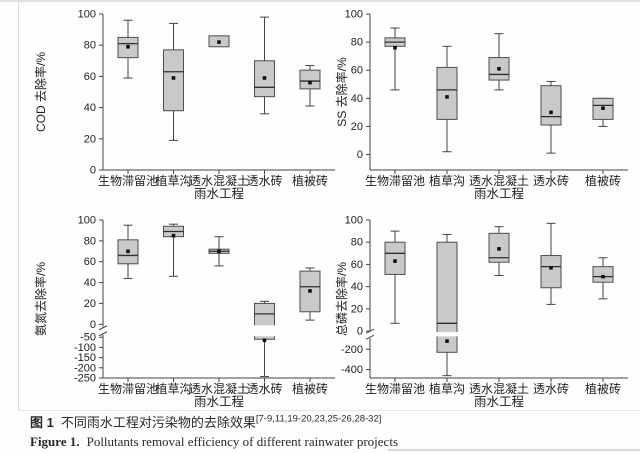 The height and width of the screenshot is (454, 640). Describe the element at coordinates (40, 92) in the screenshot. I see `y-axis-label: COD 去除率/%` at that location.